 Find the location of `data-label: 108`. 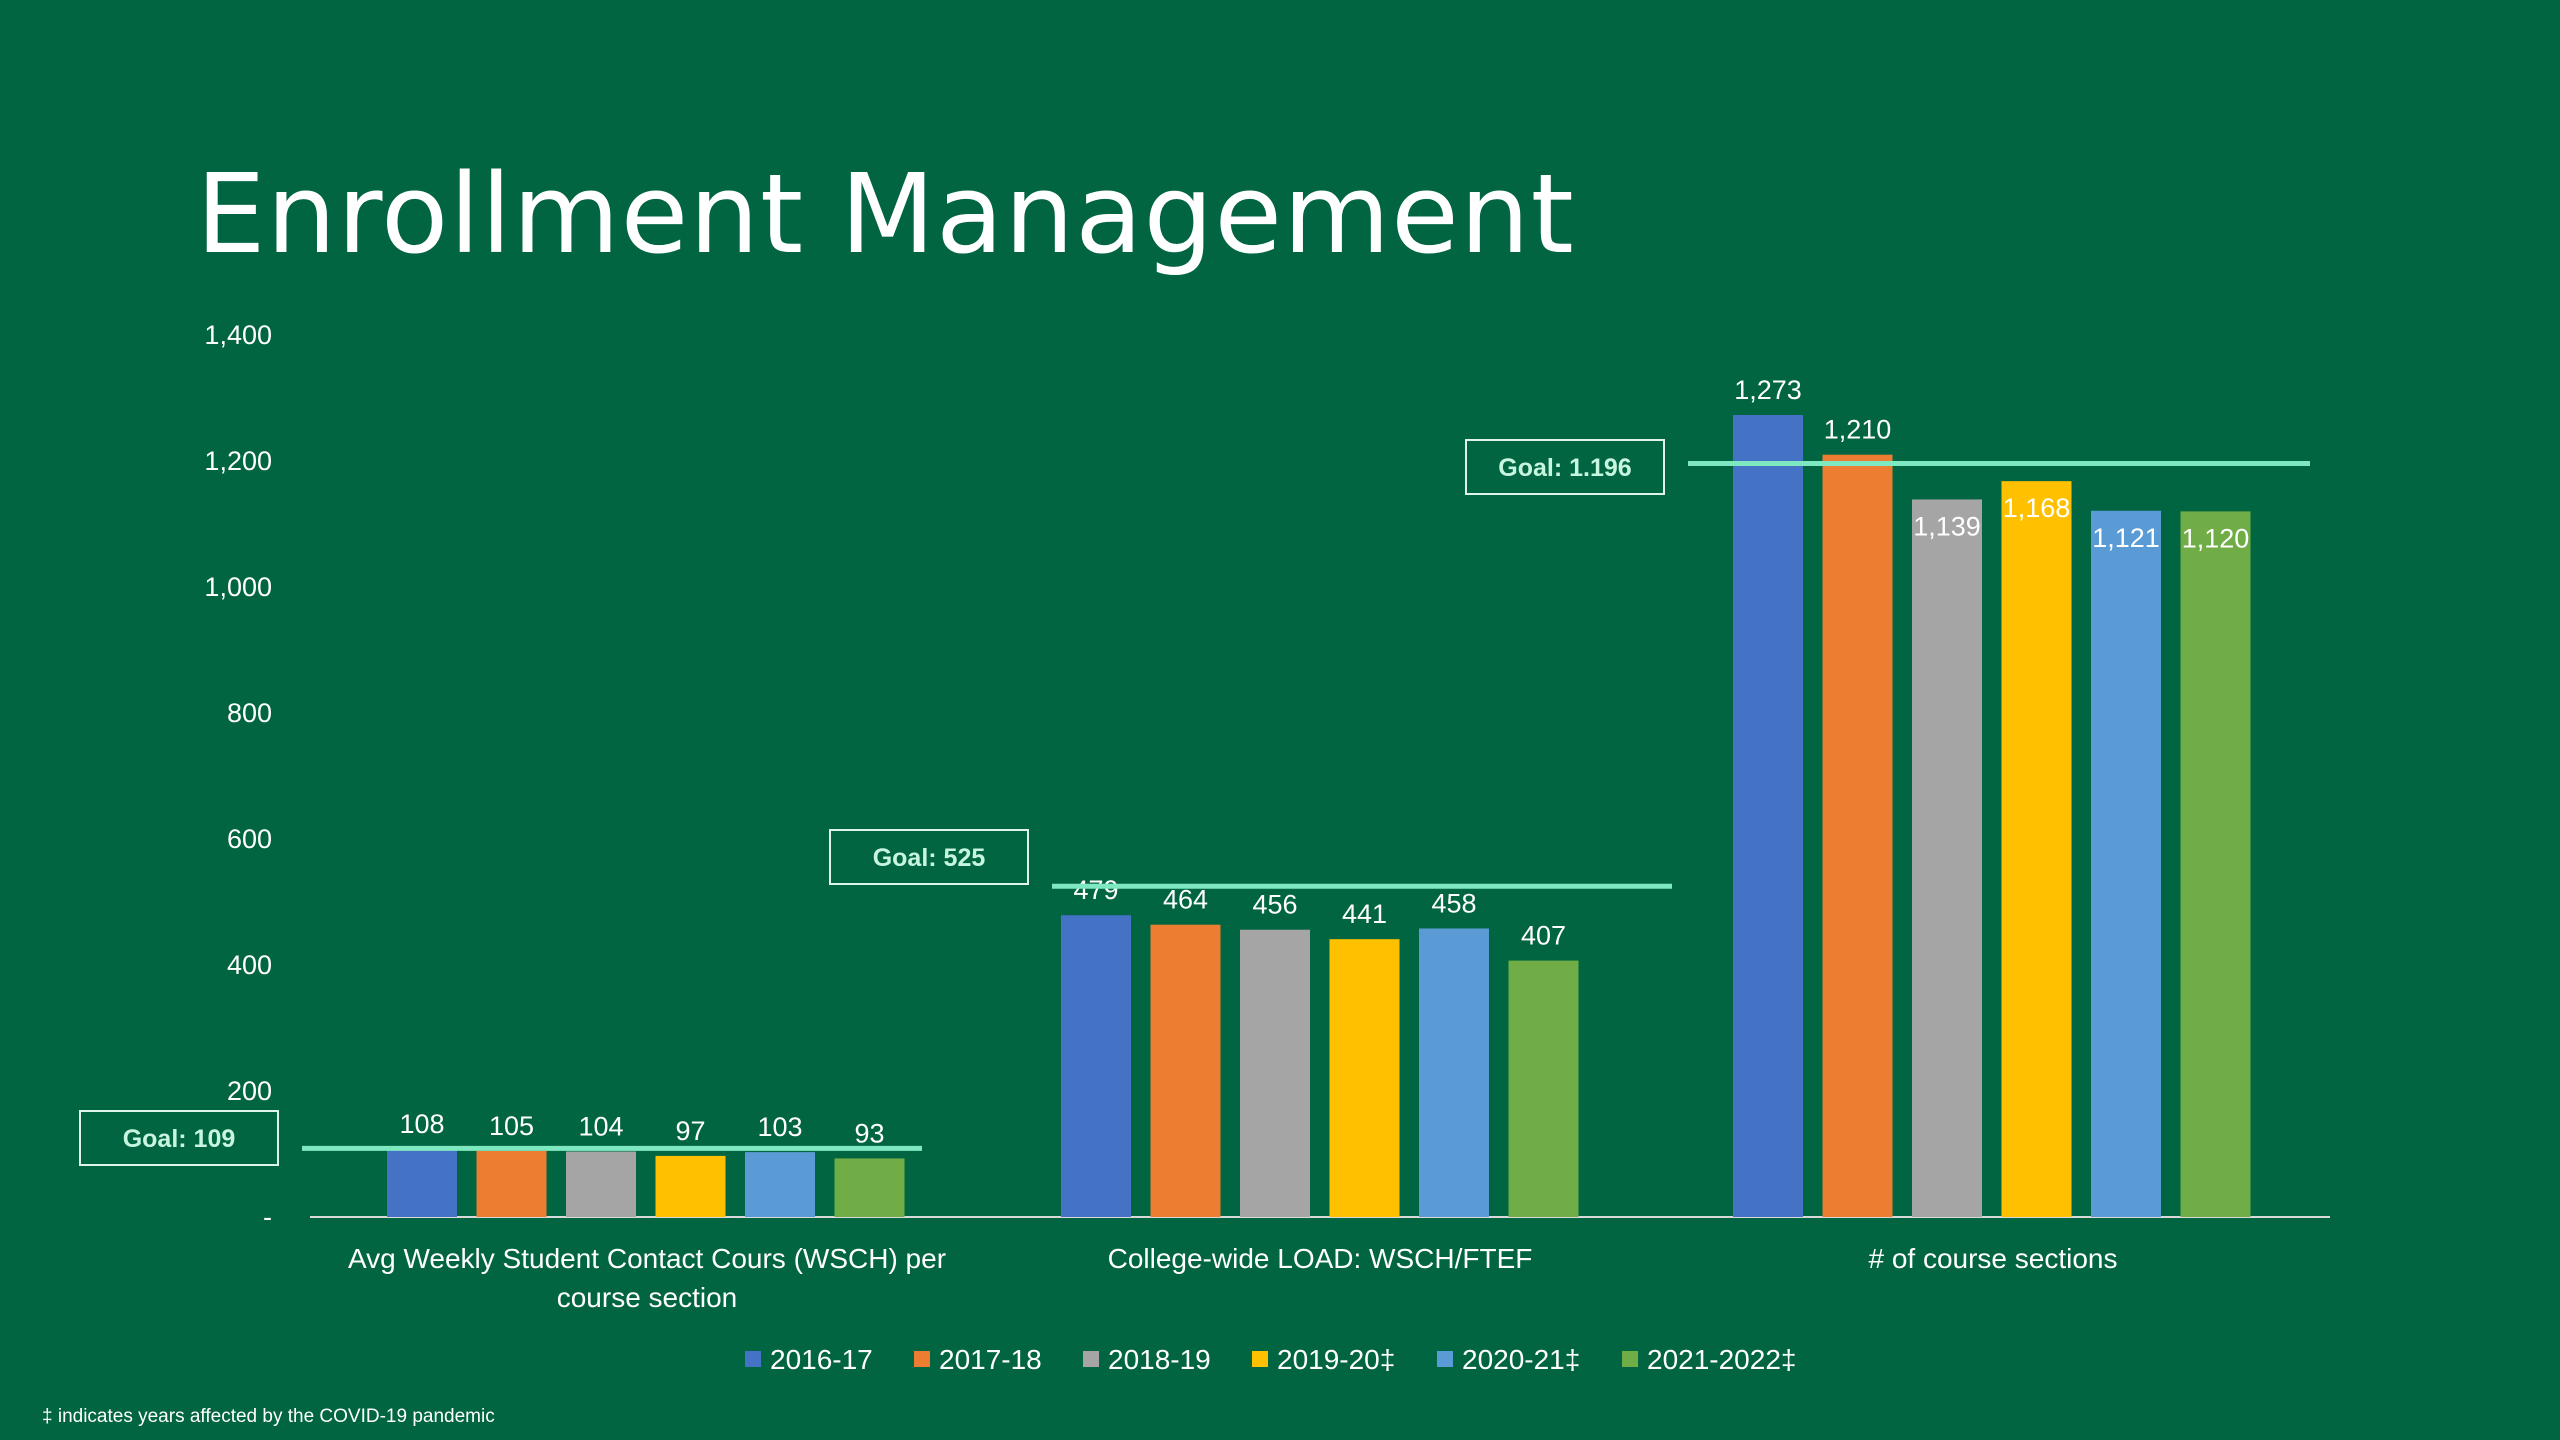

data-label: 108 is located at coordinates (421, 1124).